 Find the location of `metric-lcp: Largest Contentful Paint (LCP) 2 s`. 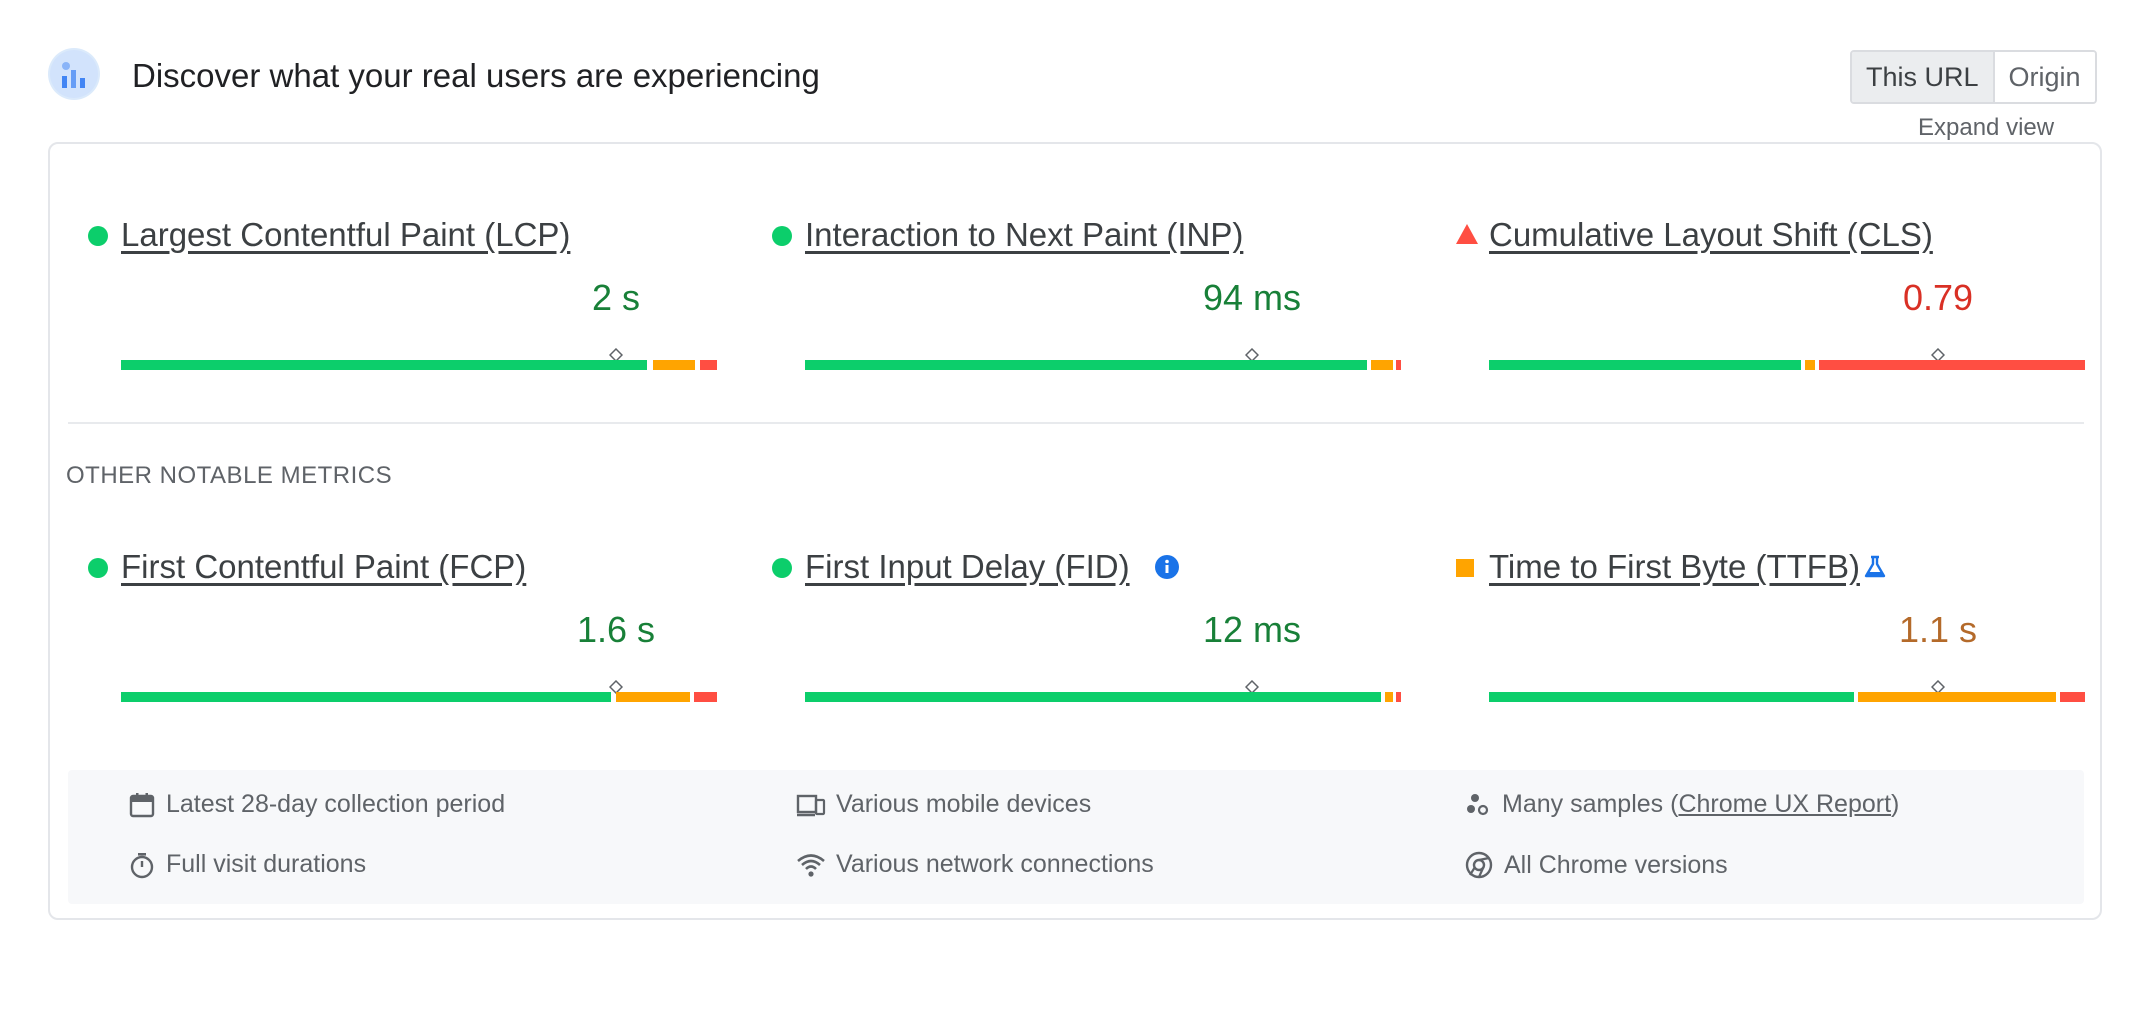

metric-lcp: Largest Contentful Paint (LCP) 2 s is located at coordinates (402, 290).